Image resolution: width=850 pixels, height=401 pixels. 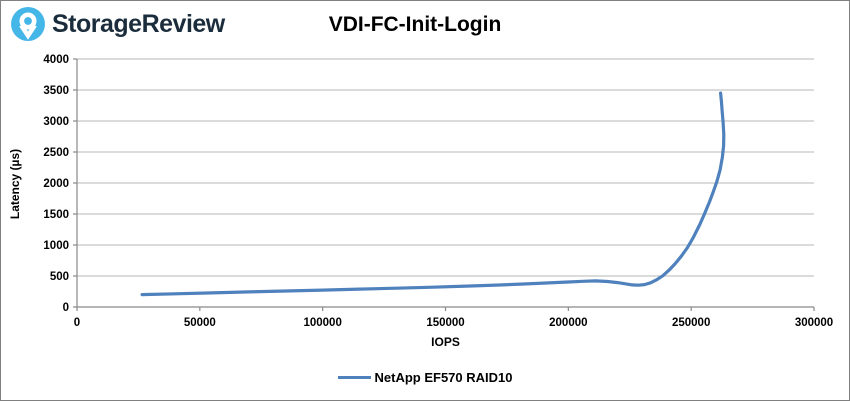 What do you see at coordinates (200, 323) in the screenshot?
I see `svg-text: 50000` at bounding box center [200, 323].